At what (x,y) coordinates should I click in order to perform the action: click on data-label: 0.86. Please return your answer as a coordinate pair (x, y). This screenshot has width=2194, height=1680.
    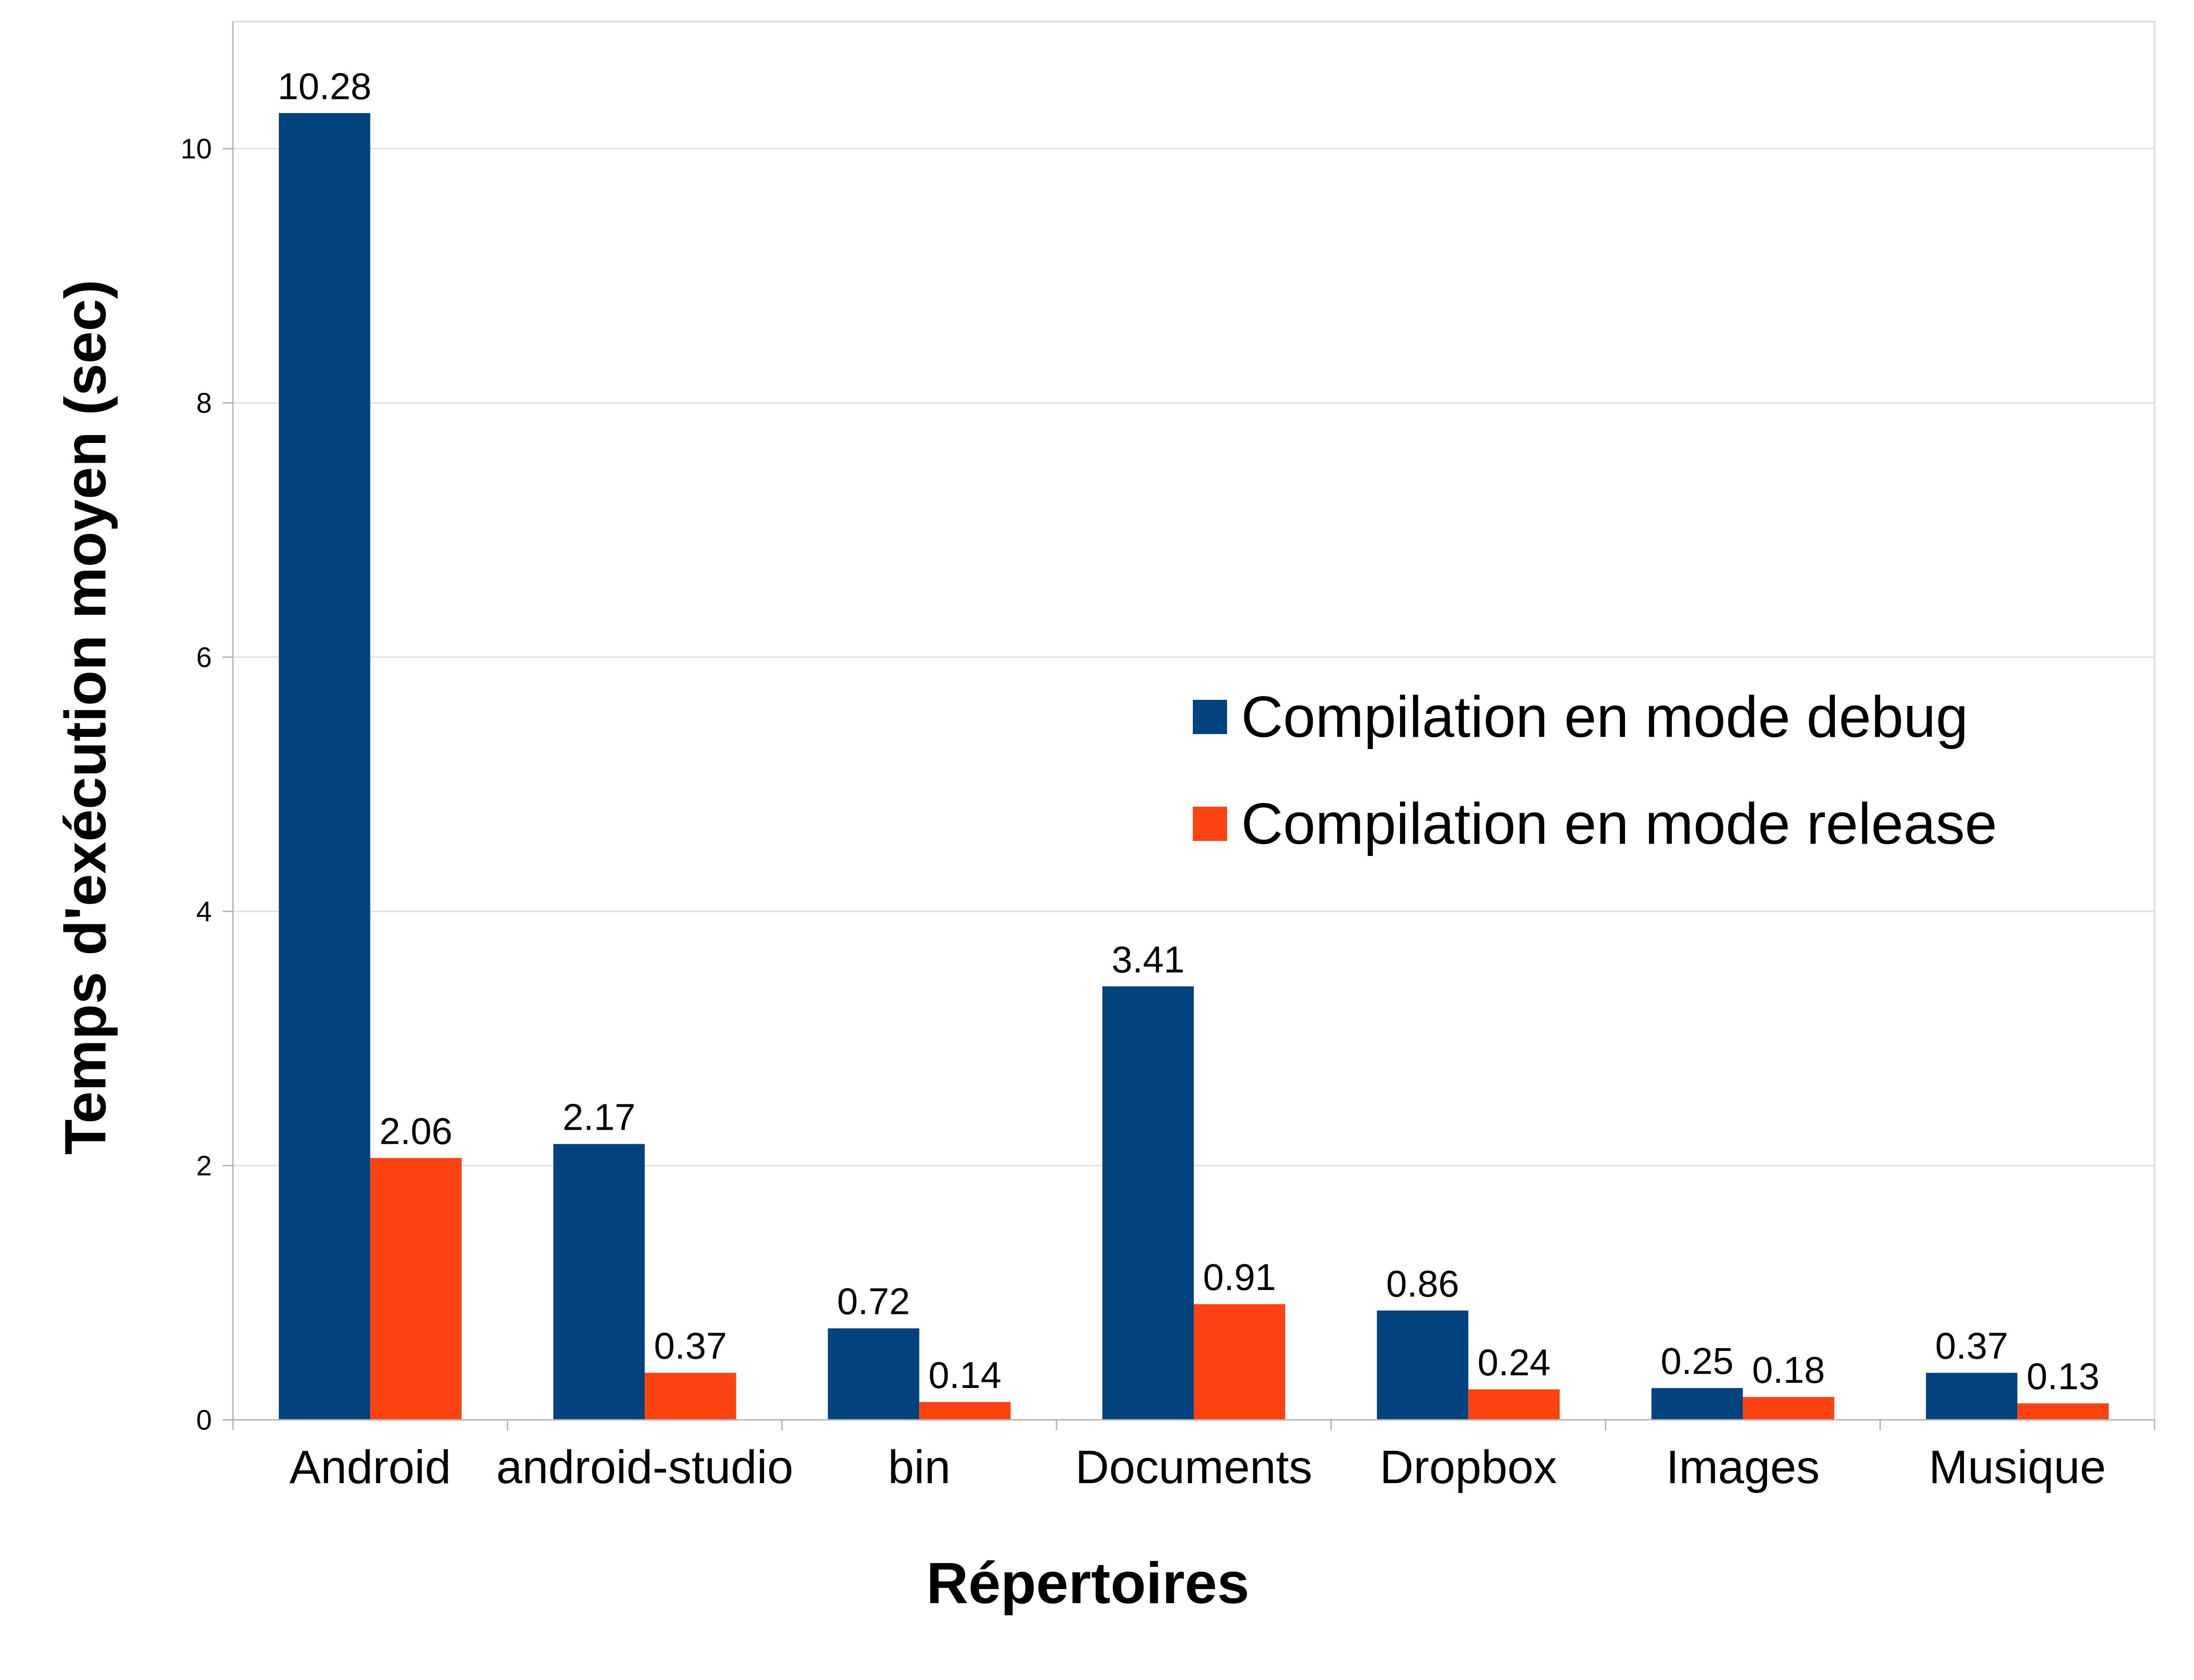
    Looking at the image, I should click on (1422, 1284).